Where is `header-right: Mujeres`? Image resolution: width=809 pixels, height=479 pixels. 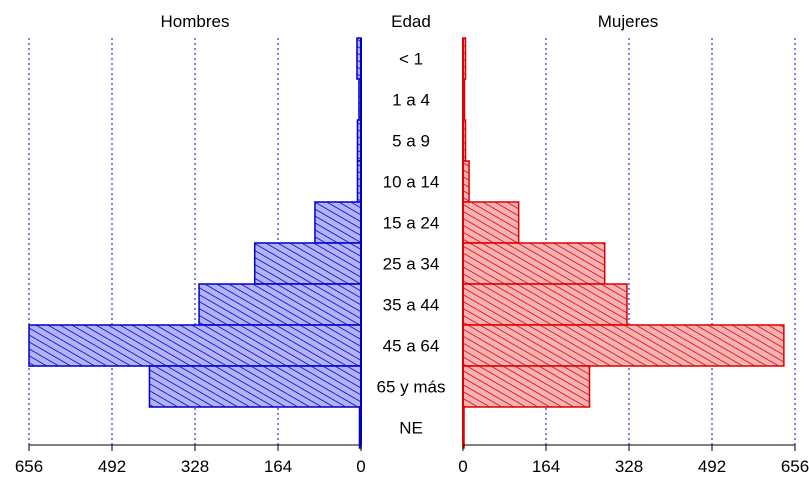 header-right: Mujeres is located at coordinates (628, 21).